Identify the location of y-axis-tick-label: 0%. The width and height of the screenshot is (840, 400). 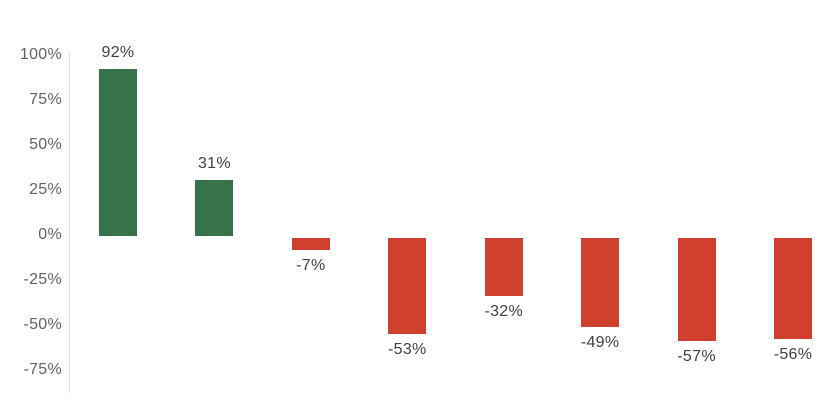
(50, 234).